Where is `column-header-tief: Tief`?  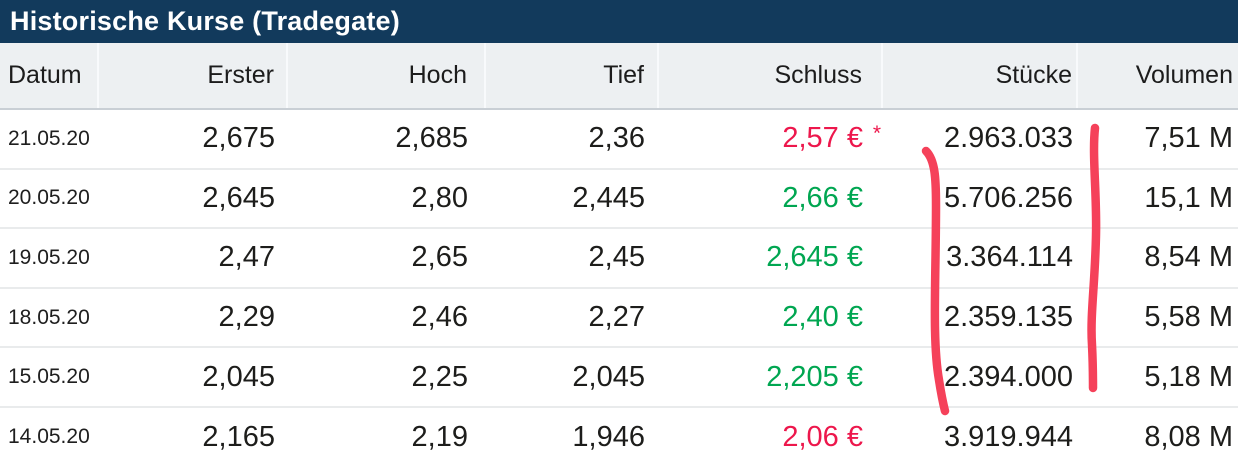 column-header-tief: Tief is located at coordinates (571, 76).